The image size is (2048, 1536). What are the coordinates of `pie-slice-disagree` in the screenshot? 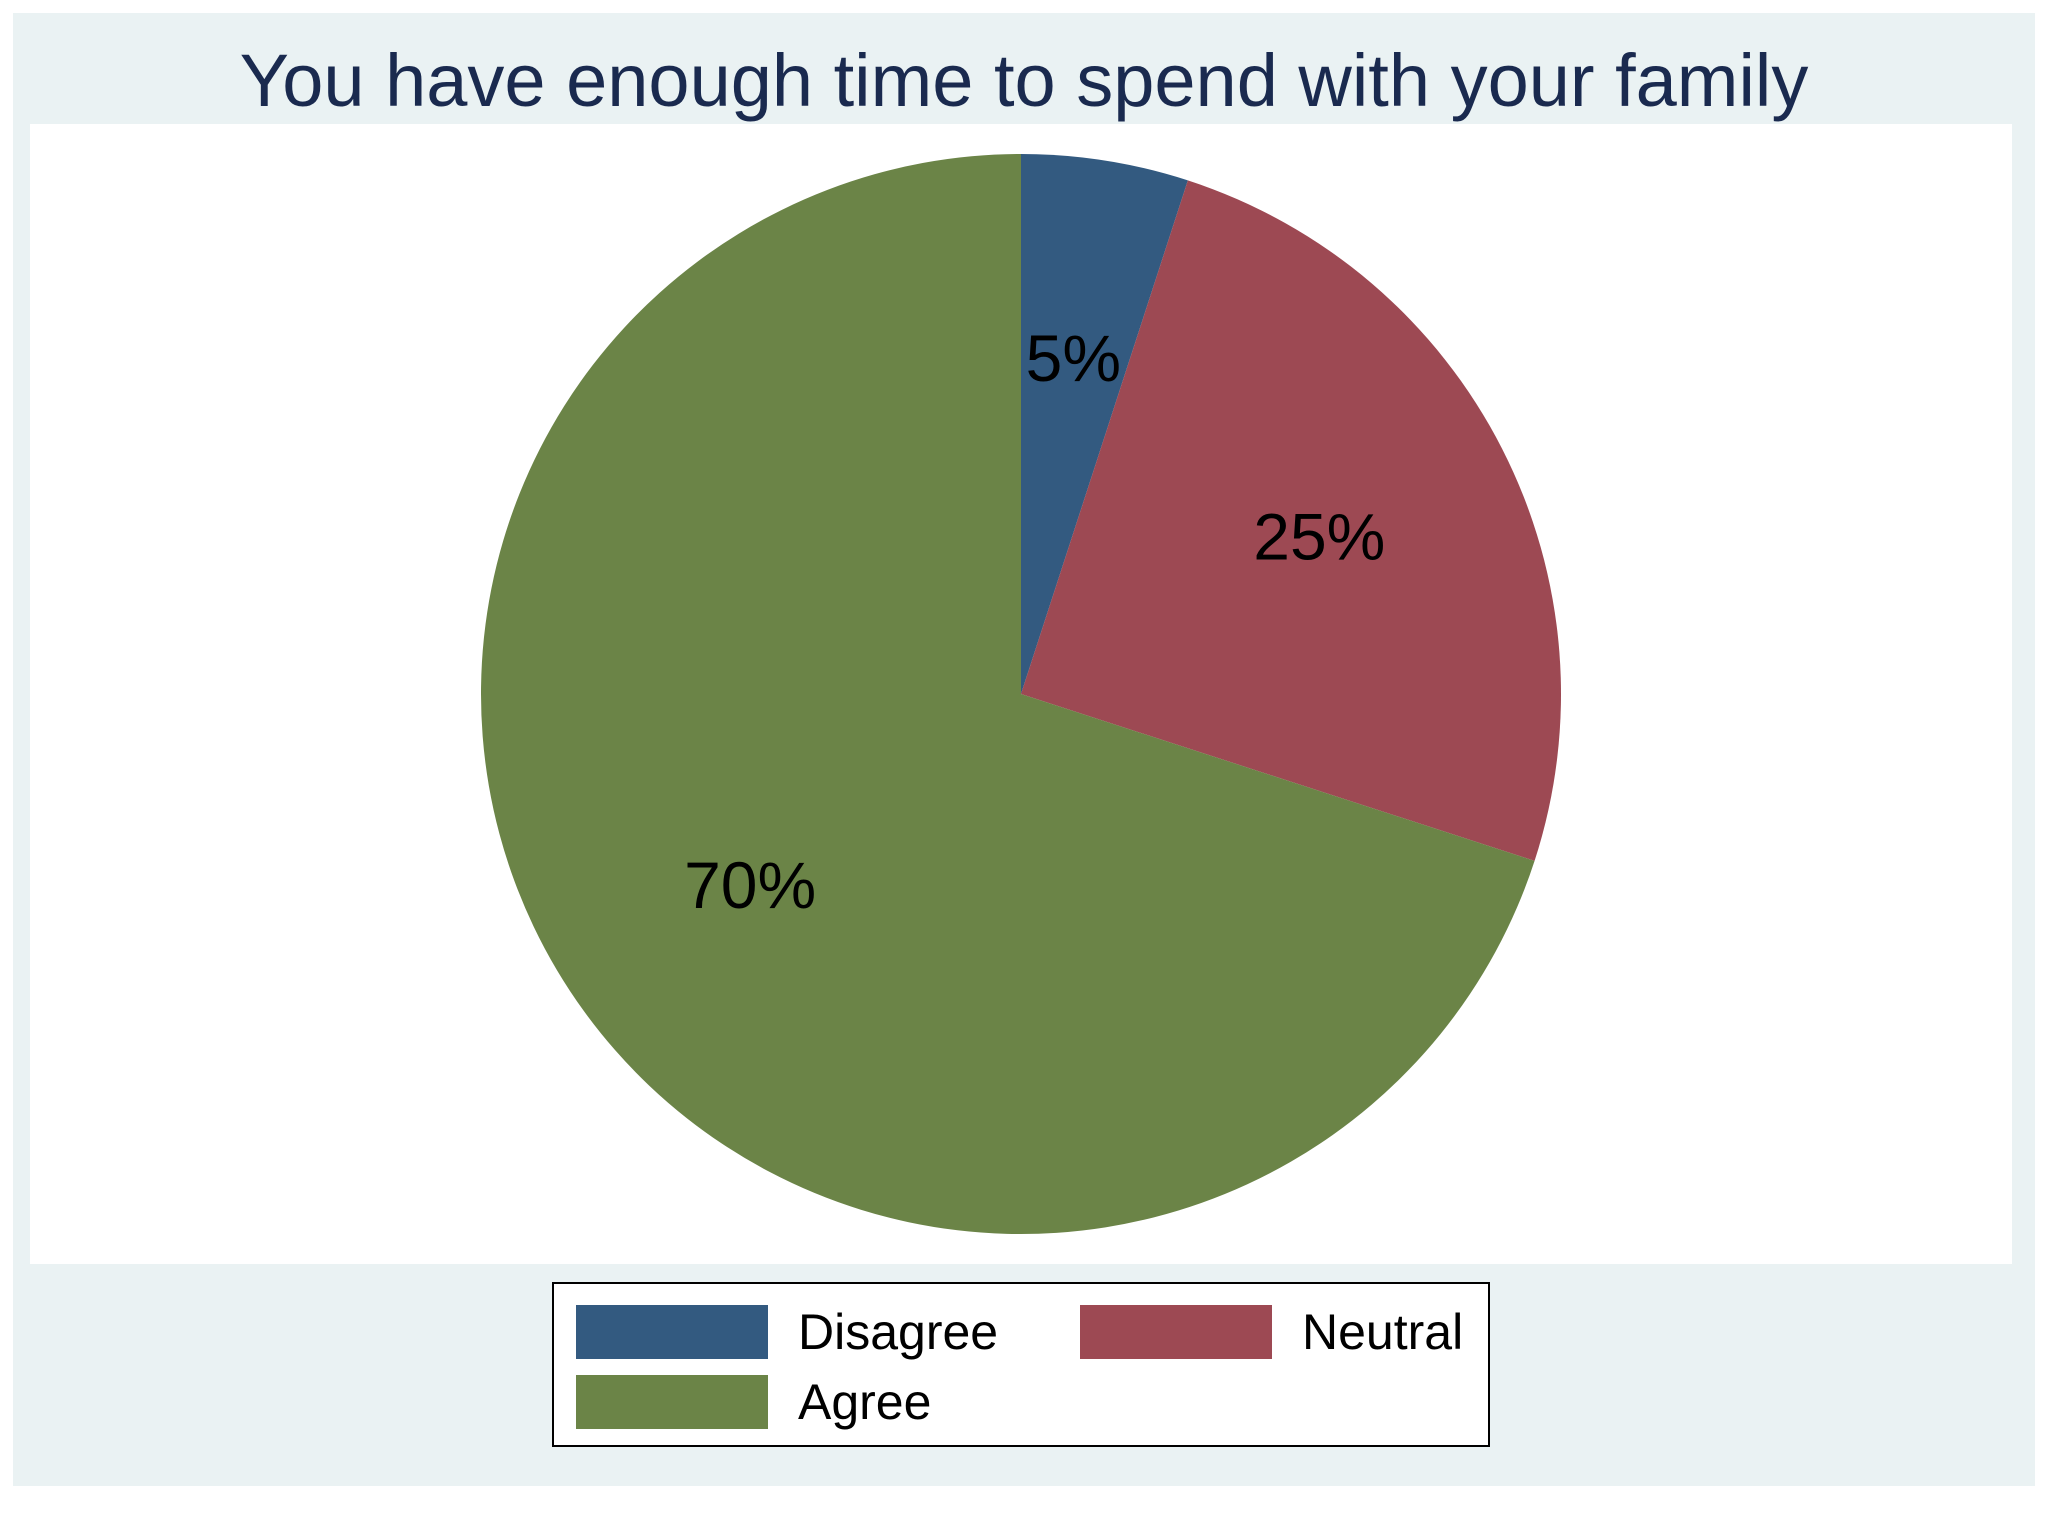 It's located at (1104, 424).